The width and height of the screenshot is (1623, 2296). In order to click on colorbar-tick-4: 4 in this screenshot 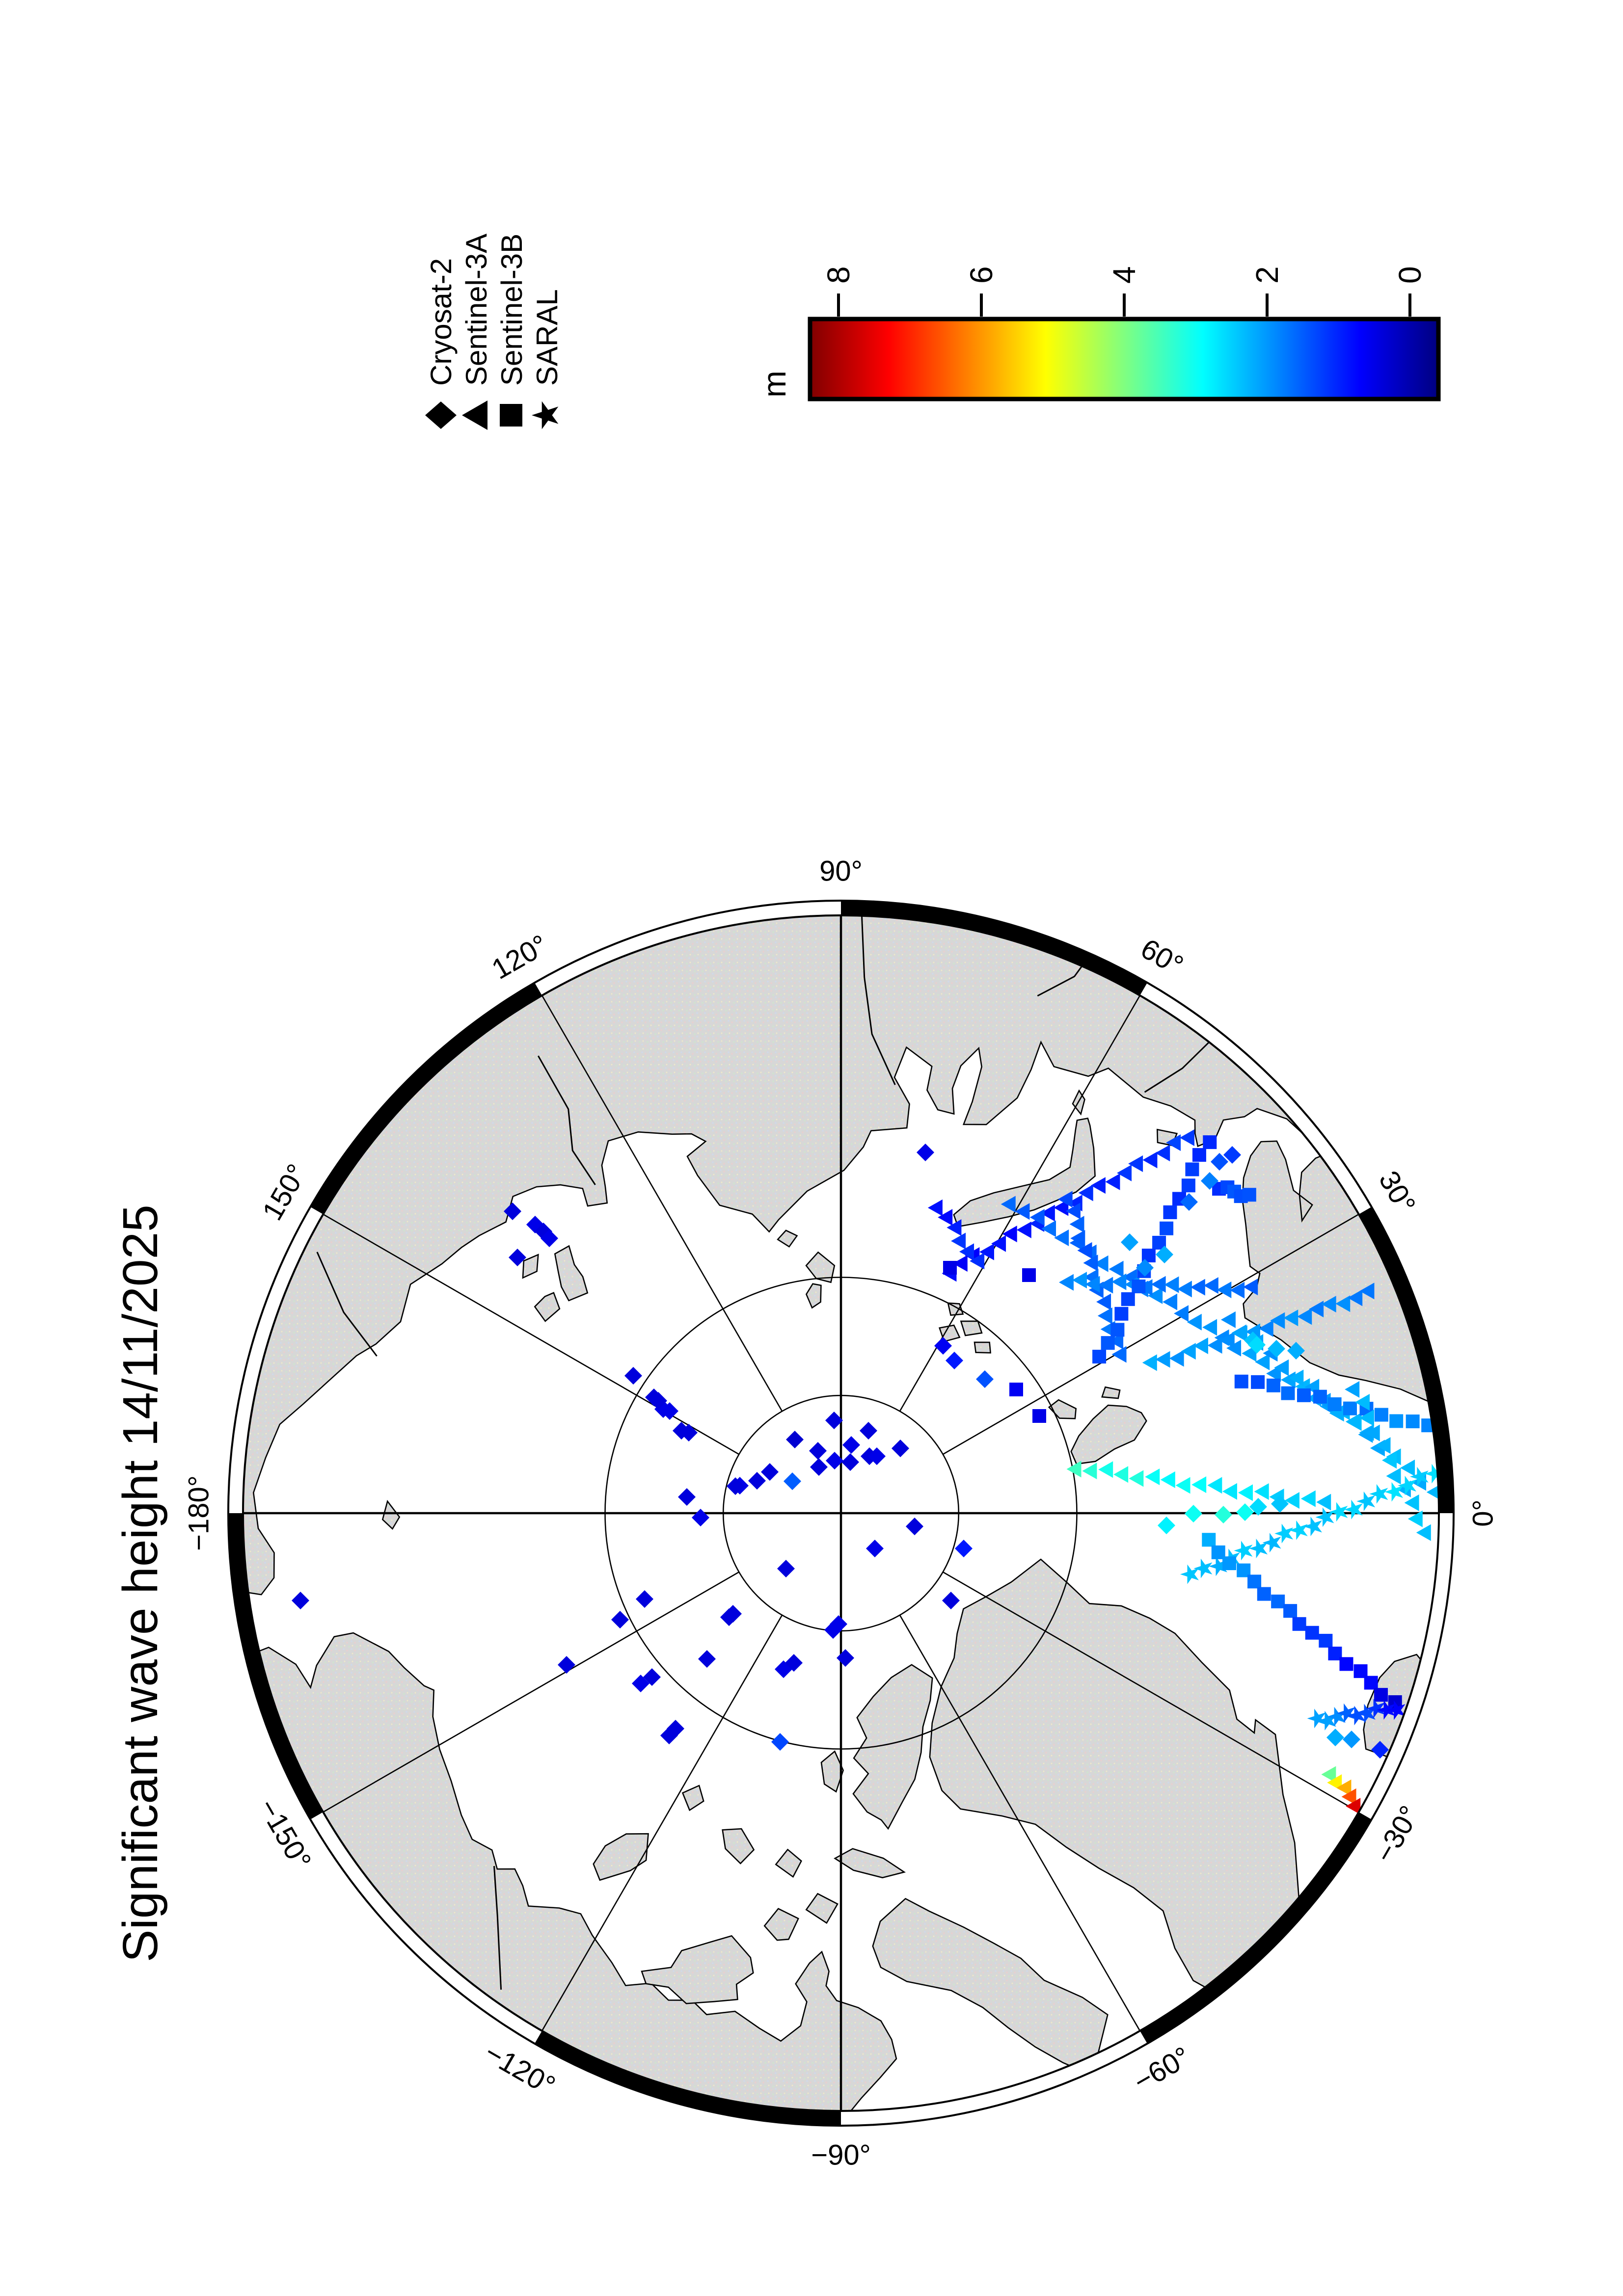, I will do `click(1124, 275)`.